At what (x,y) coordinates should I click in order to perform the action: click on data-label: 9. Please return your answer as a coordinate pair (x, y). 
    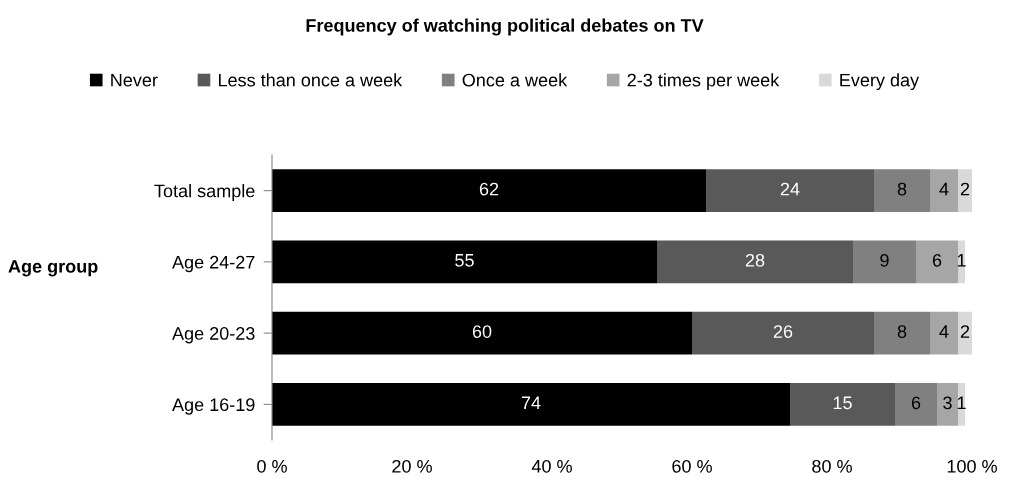
    Looking at the image, I should click on (884, 260).